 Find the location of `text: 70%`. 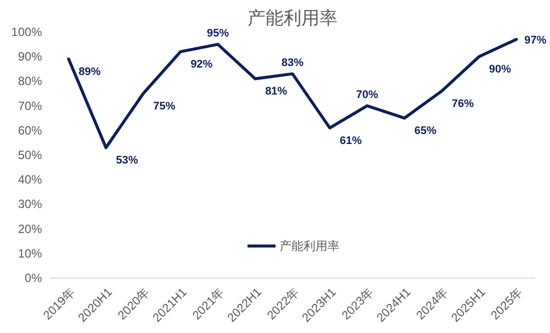

text: 70% is located at coordinates (367, 94).